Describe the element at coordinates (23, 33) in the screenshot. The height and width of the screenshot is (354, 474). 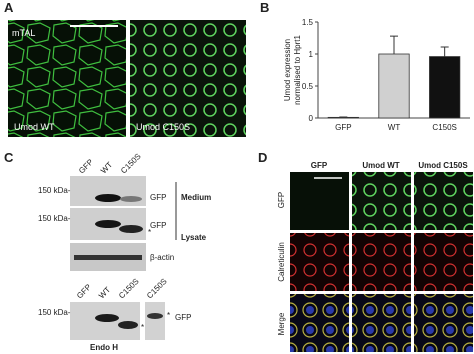
I see `region-label: mTAL` at that location.